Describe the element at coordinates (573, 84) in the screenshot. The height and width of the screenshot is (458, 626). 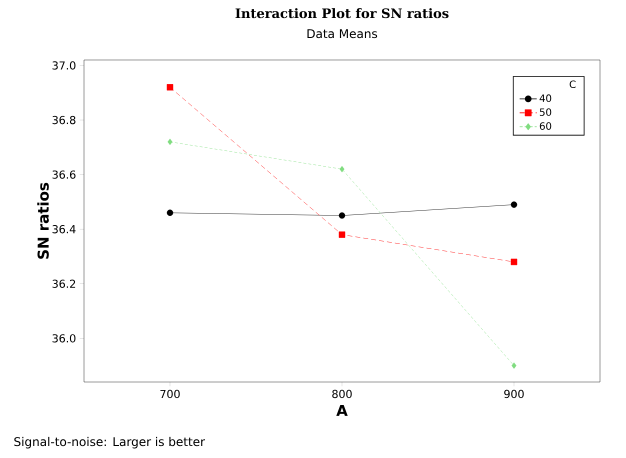
I see `legend-title: C` at that location.